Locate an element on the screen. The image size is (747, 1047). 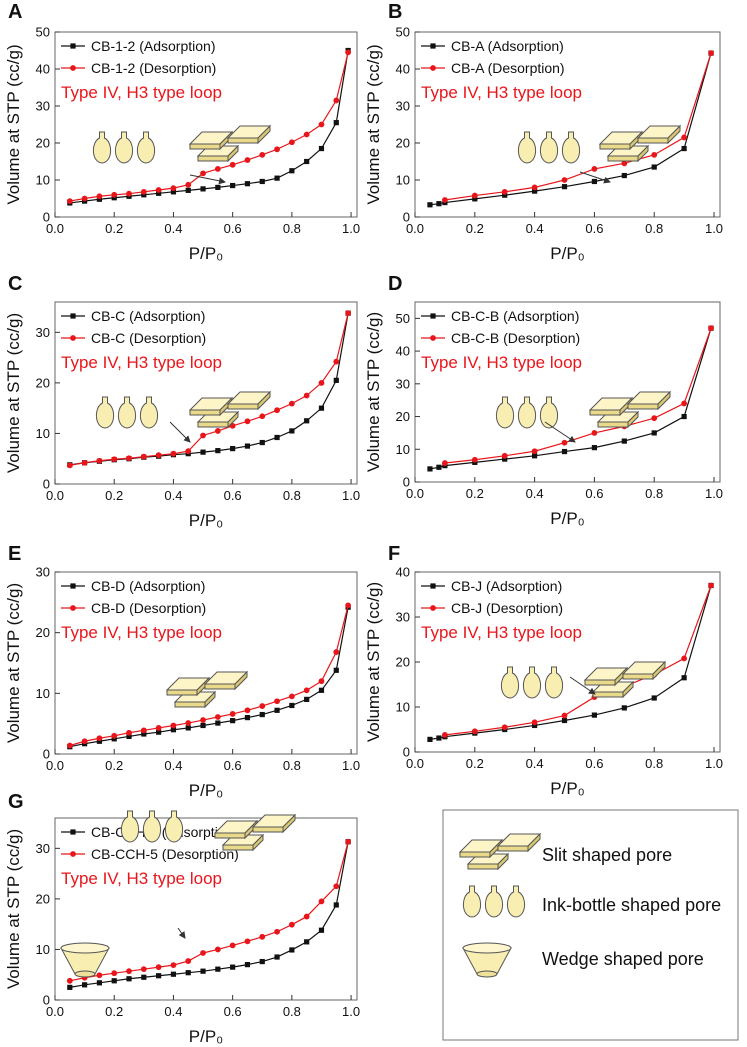
series-legend: CB-J (Adsorption) CB-J (Desorption) is located at coordinates (492, 597).